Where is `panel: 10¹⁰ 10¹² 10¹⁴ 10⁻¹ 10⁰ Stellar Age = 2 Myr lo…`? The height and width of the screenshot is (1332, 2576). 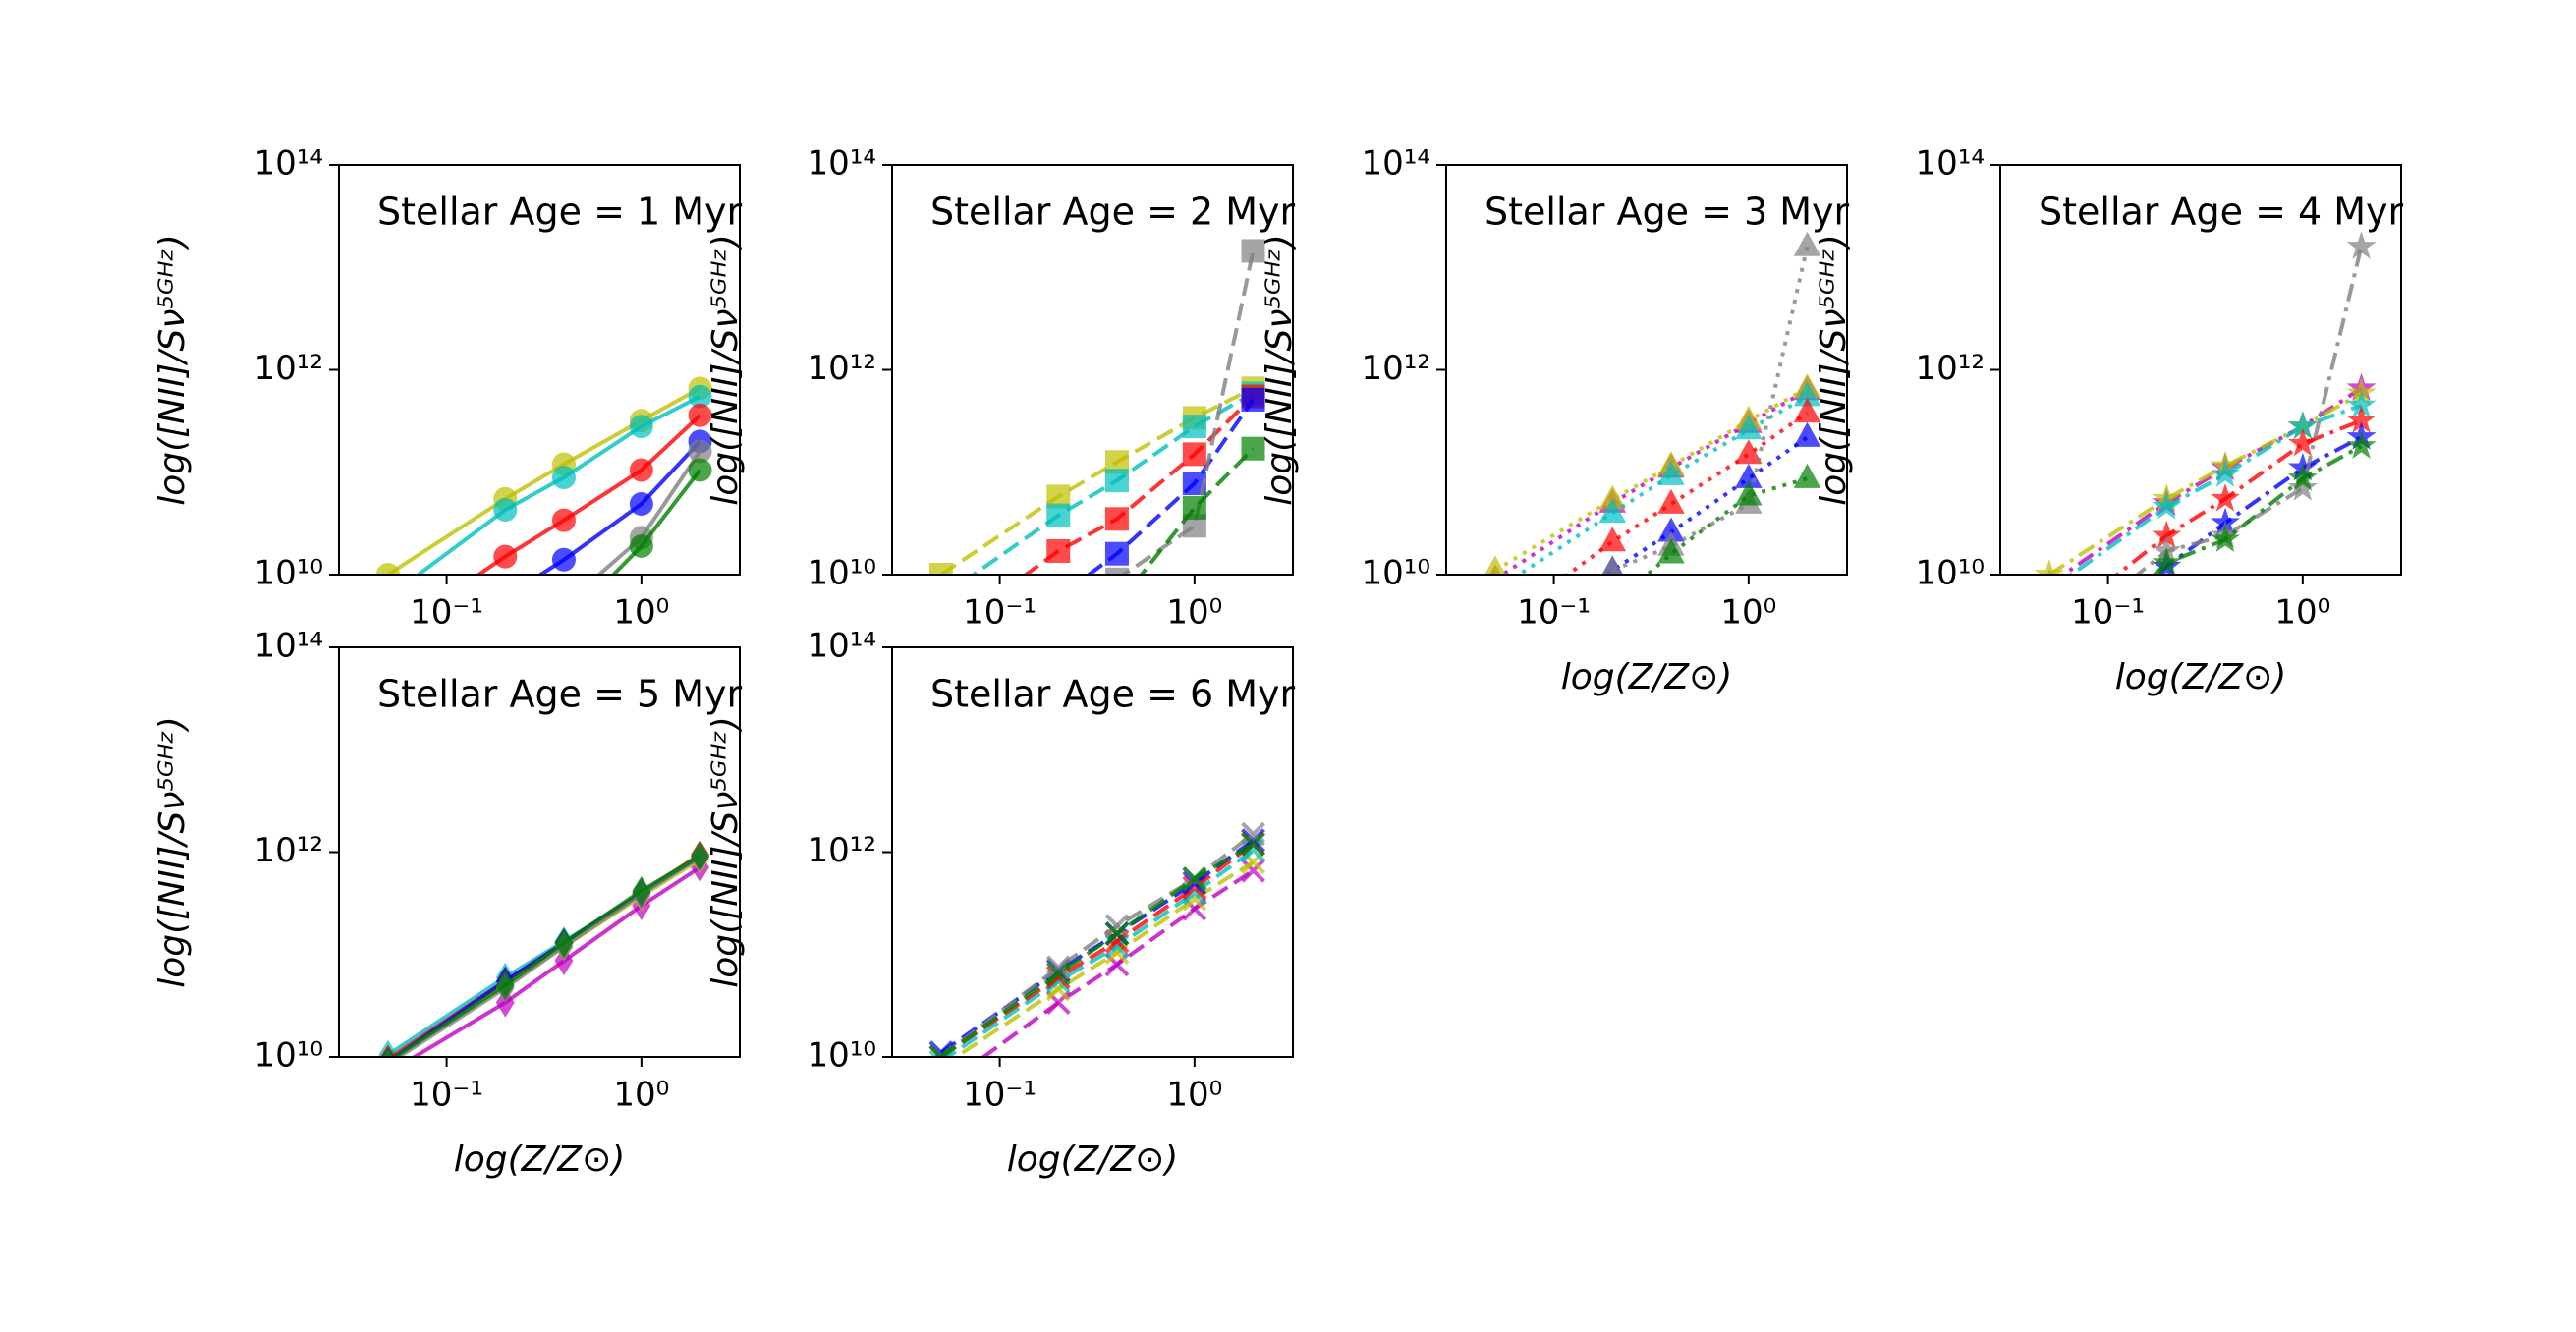
panel: 10¹⁰ 10¹² 10¹⁴ 10⁻¹ 10⁰ Stellar Age = 2 Myr lo… is located at coordinates (1000, 388).